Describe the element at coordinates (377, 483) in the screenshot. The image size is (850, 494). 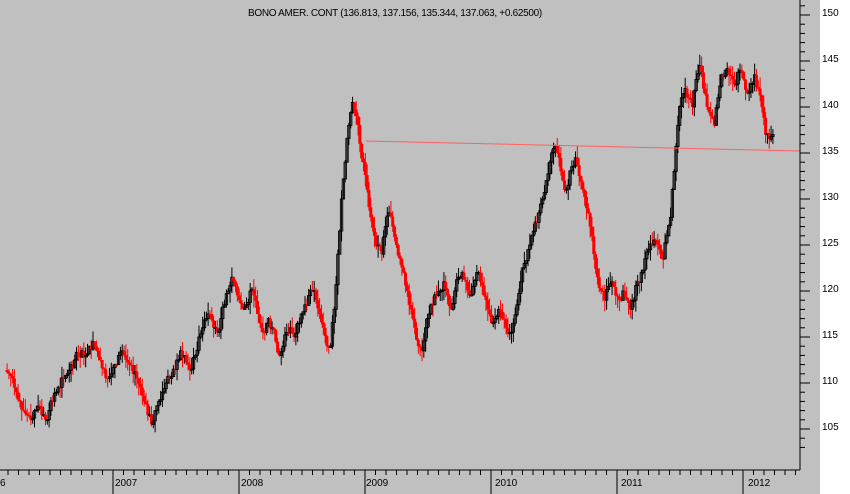
I see `x-tick-label: 2009` at that location.